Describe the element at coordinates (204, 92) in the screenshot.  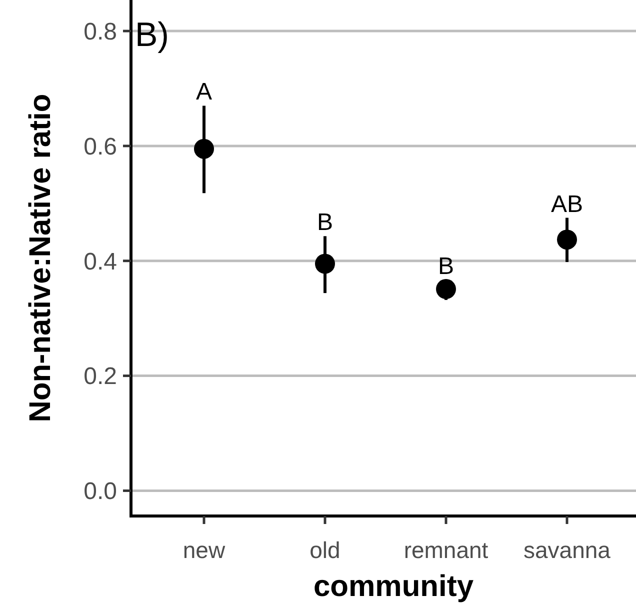
I see `annotation: A` at that location.